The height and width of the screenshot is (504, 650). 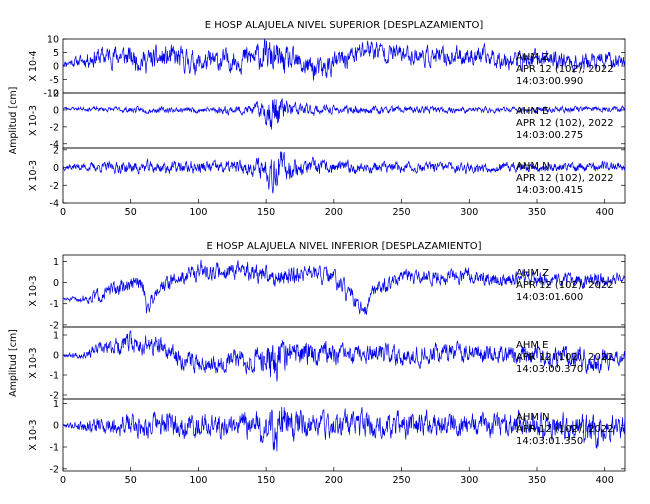 What do you see at coordinates (53, 40) in the screenshot?
I see `y-tick-label: 10` at bounding box center [53, 40].